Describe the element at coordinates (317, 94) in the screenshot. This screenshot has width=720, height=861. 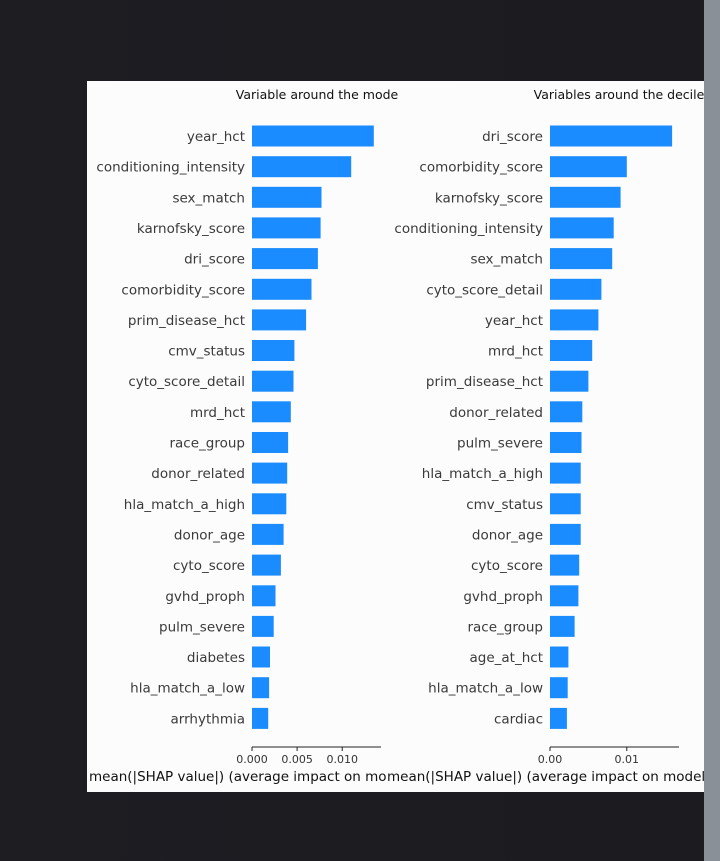
I see `chart-title-1: Variable around the mode` at that location.